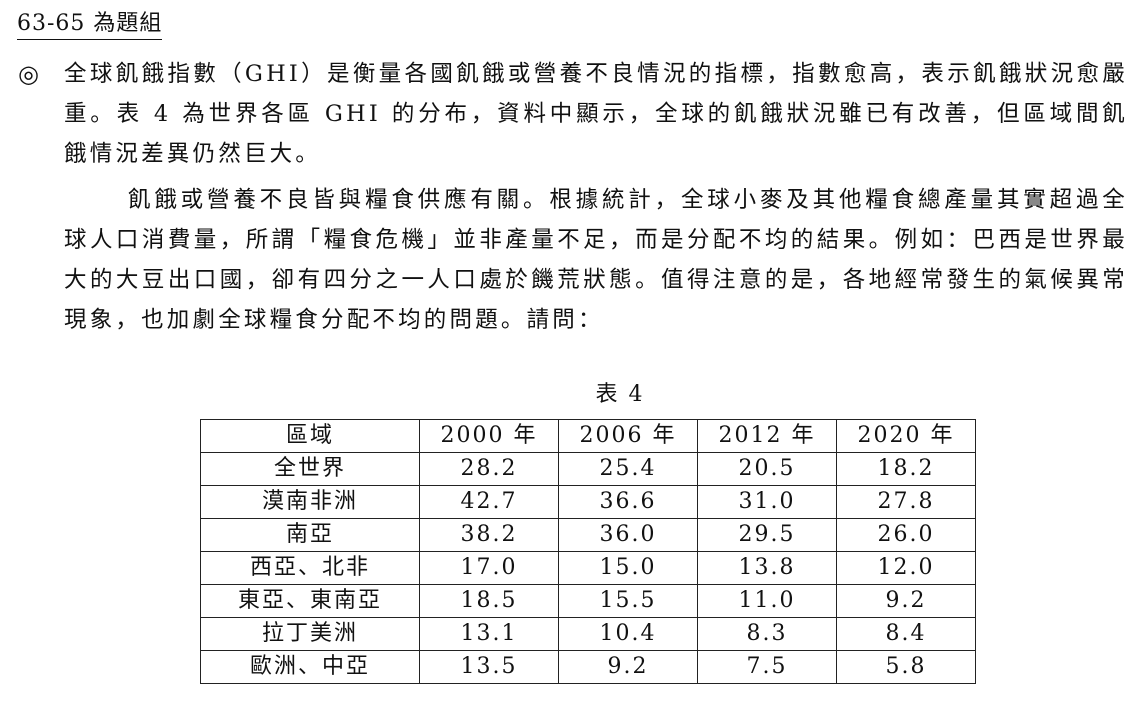 The width and height of the screenshot is (1144, 716). What do you see at coordinates (310, 634) in the screenshot?
I see `region-cell: 拉丁美洲` at bounding box center [310, 634].